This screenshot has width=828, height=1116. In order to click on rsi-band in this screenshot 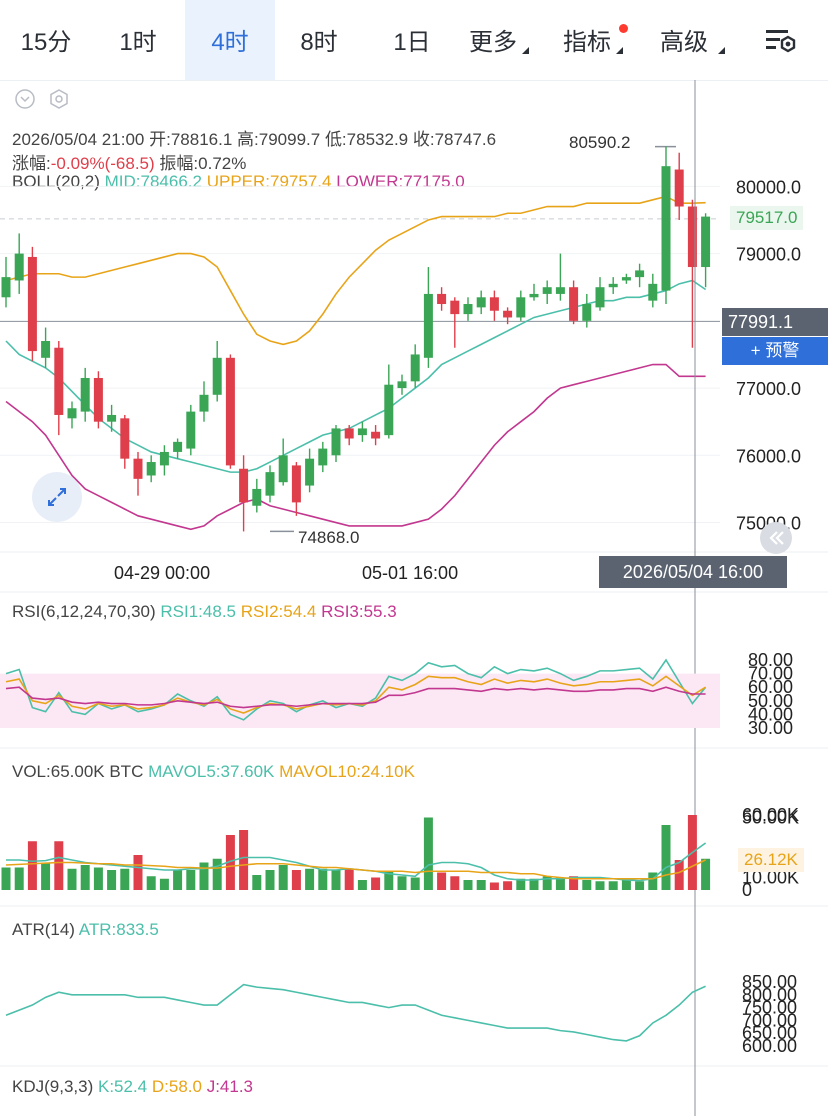, I will do `click(360, 700)`.